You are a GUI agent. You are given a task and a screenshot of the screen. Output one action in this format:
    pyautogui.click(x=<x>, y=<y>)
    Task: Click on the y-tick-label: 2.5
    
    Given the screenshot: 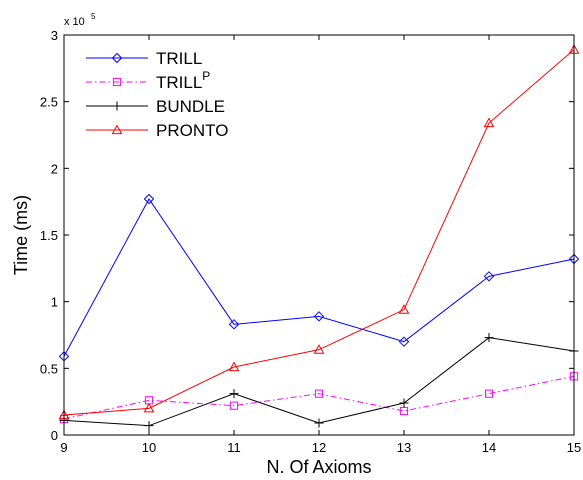 What is the action you would take?
    pyautogui.click(x=49, y=102)
    